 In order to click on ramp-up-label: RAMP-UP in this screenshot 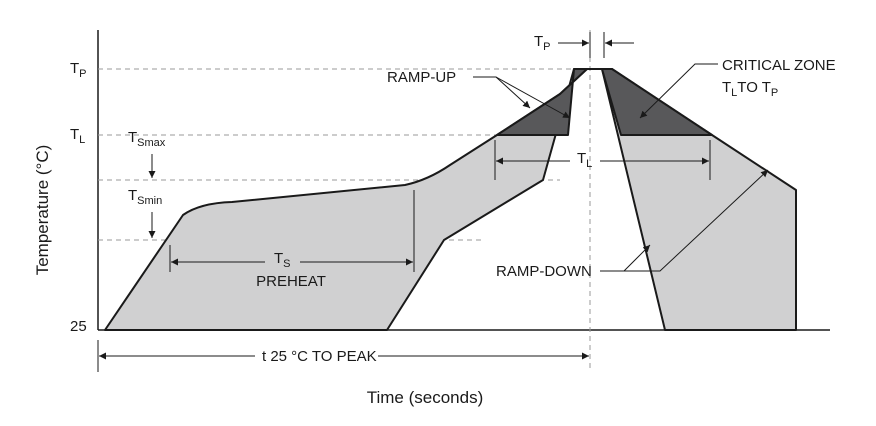, I will do `click(421, 77)`.